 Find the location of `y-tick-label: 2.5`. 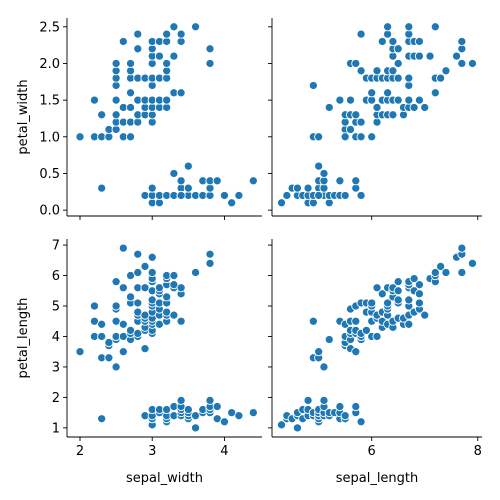

y-tick-label: 2.5 is located at coordinates (49, 27).